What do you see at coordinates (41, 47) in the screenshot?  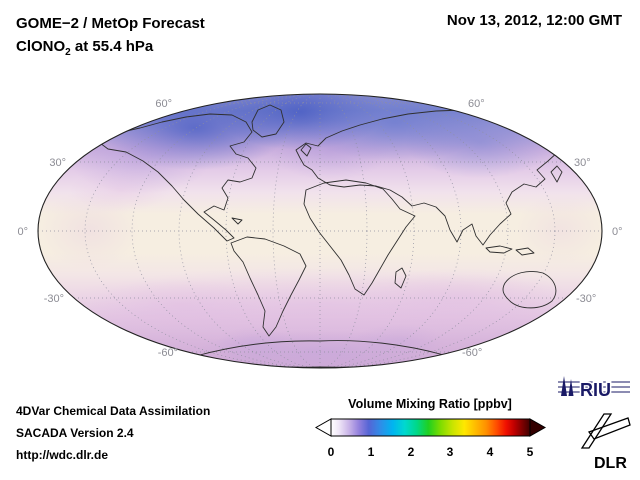 I see `species-name: ClONO` at bounding box center [41, 47].